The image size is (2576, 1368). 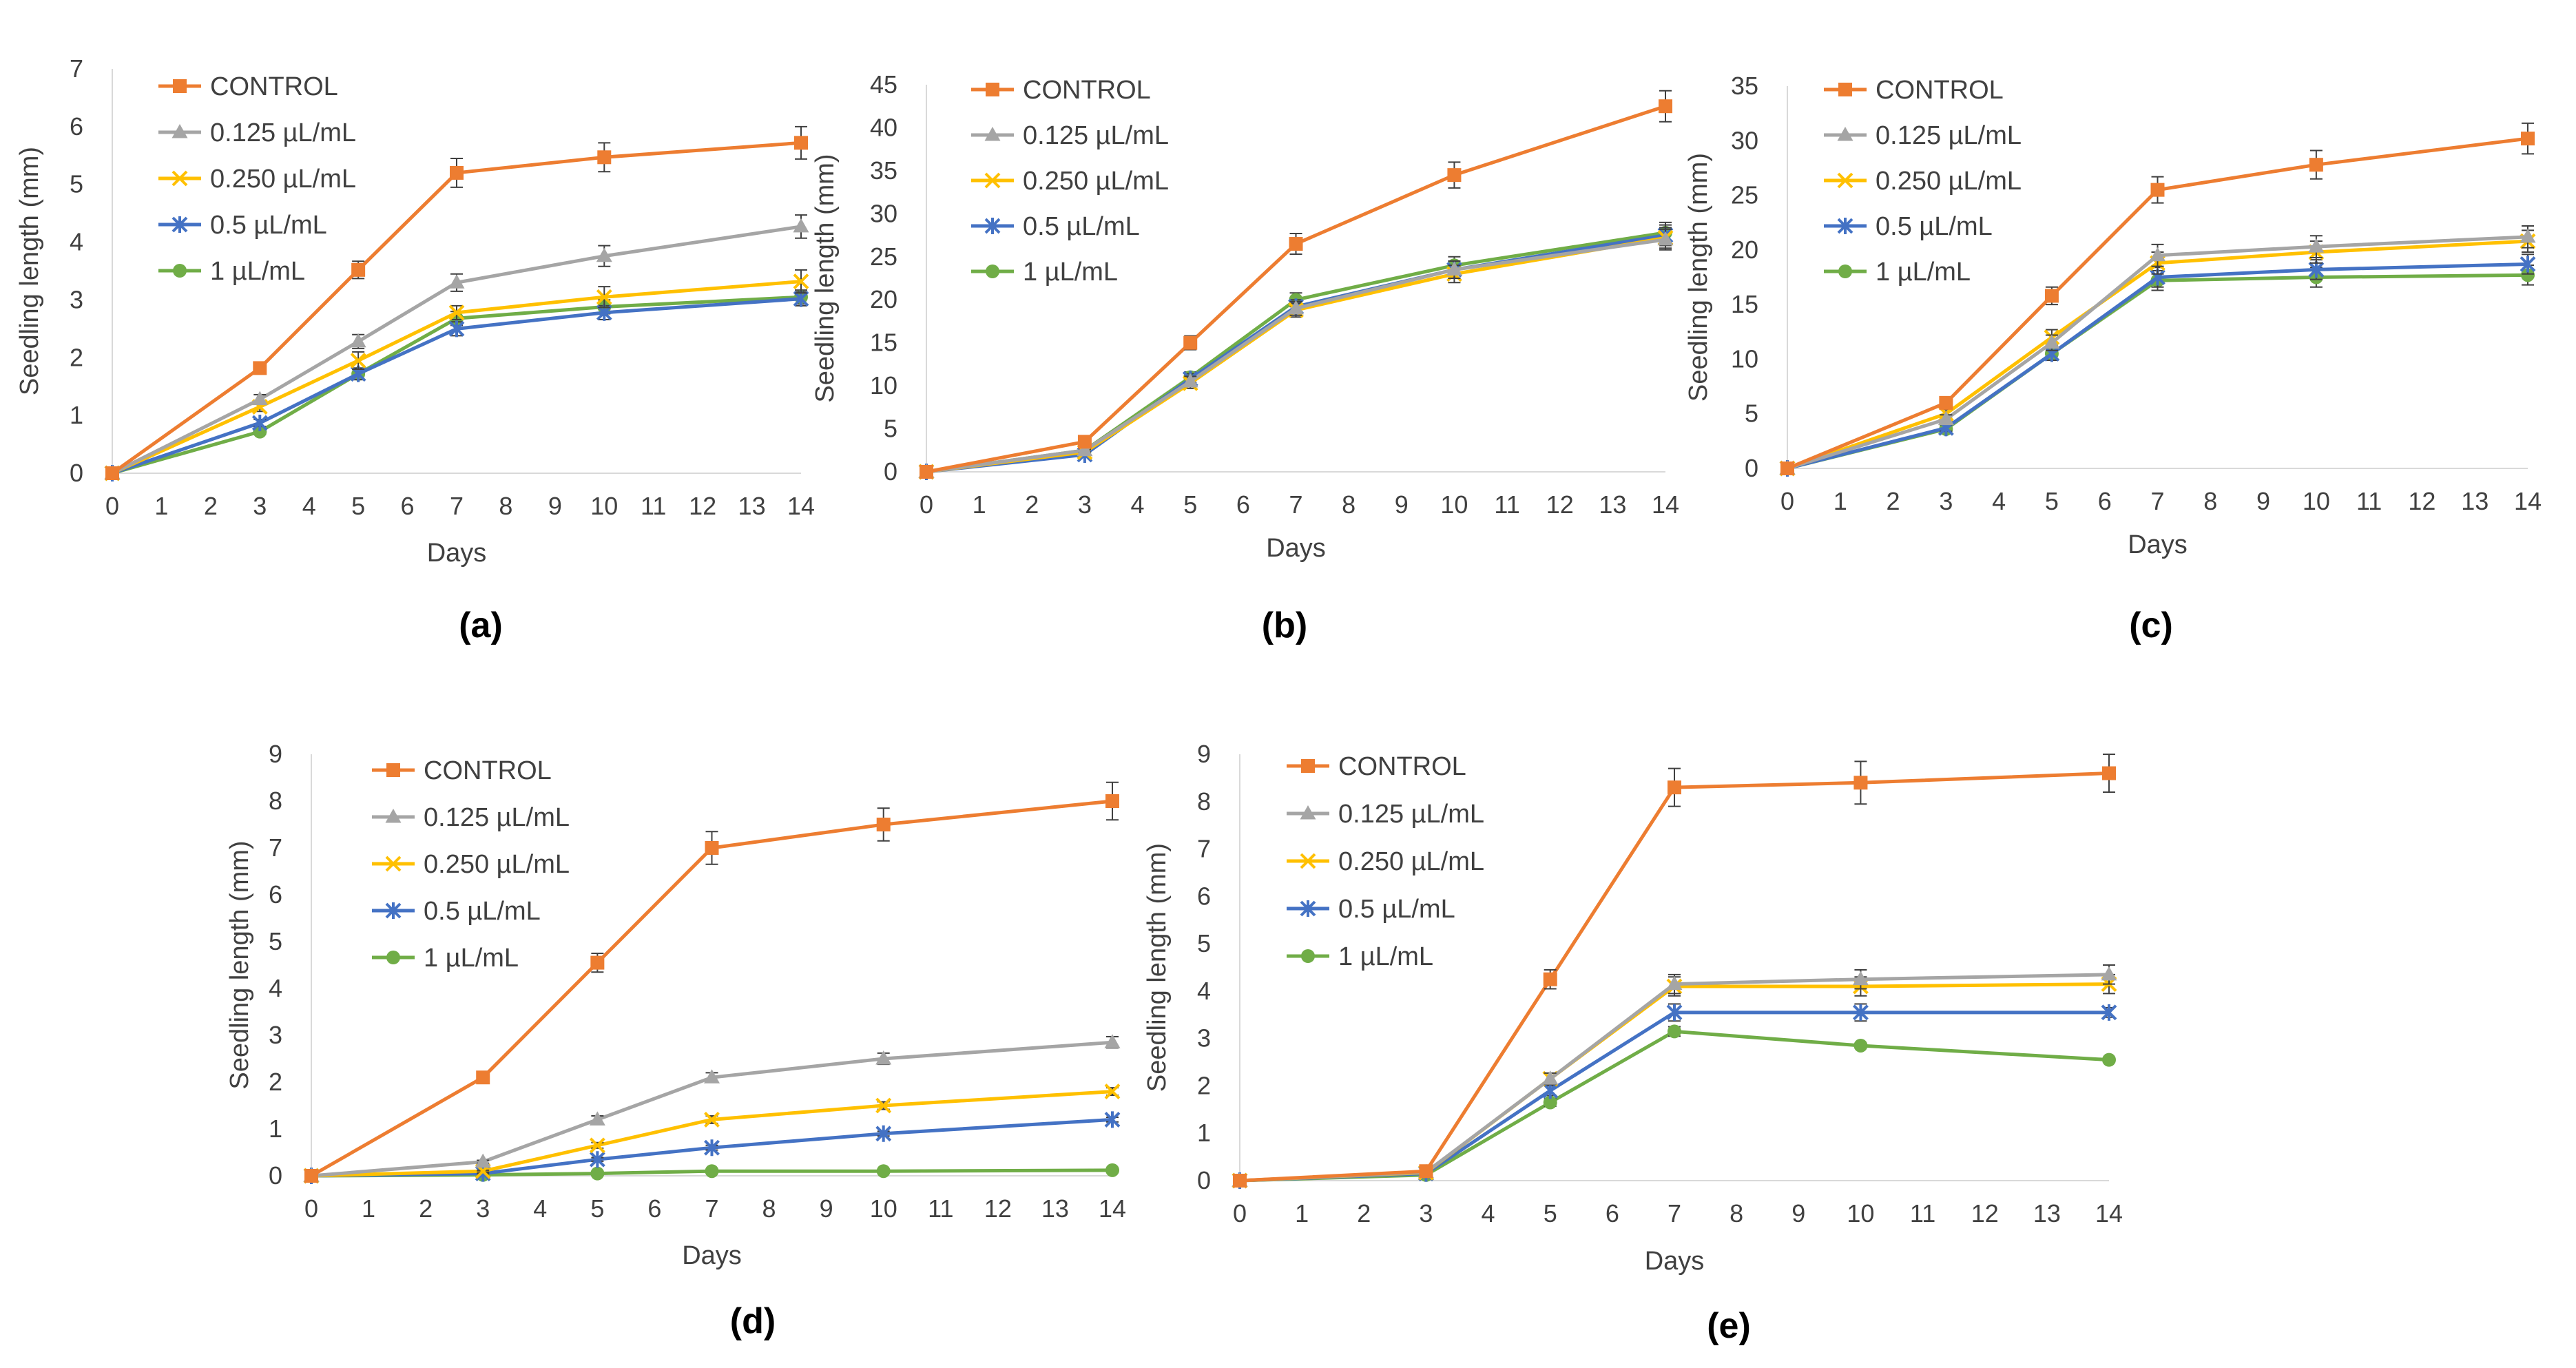 What do you see at coordinates (481, 625) in the screenshot?
I see `panel-label: (a)` at bounding box center [481, 625].